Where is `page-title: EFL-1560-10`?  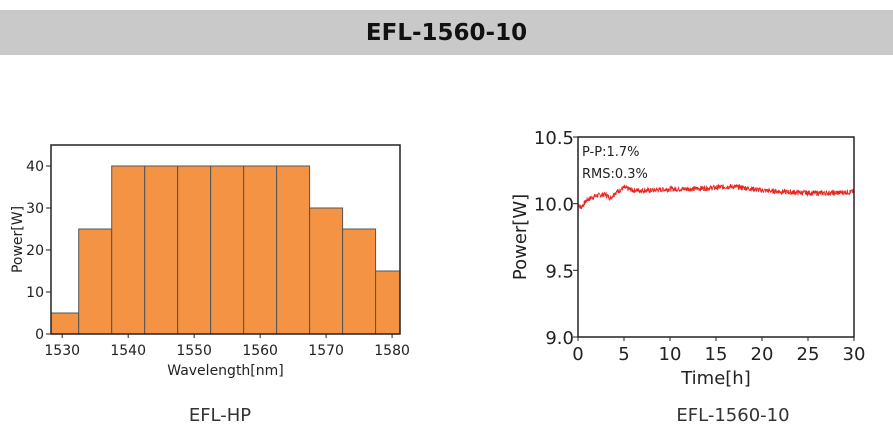
page-title: EFL-1560-10 is located at coordinates (446, 32).